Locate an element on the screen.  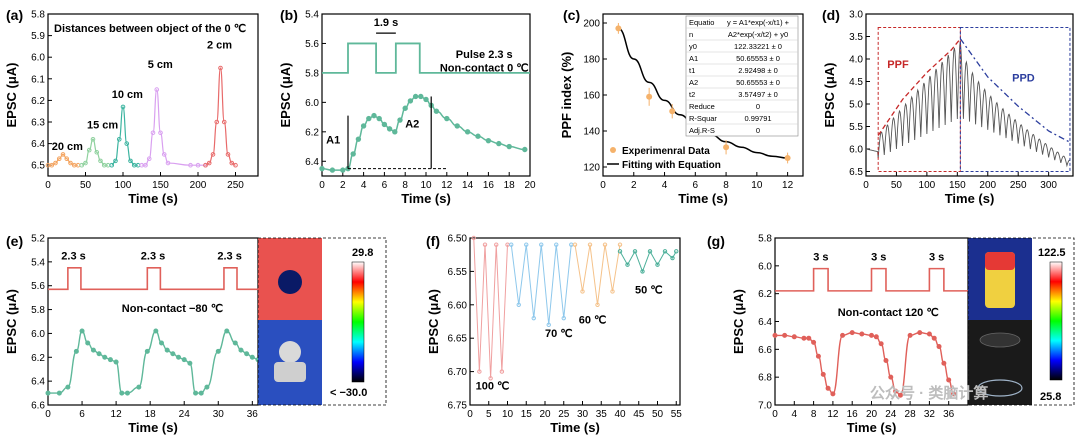
fit-table-key: Equatio is located at coordinates (701, 22).